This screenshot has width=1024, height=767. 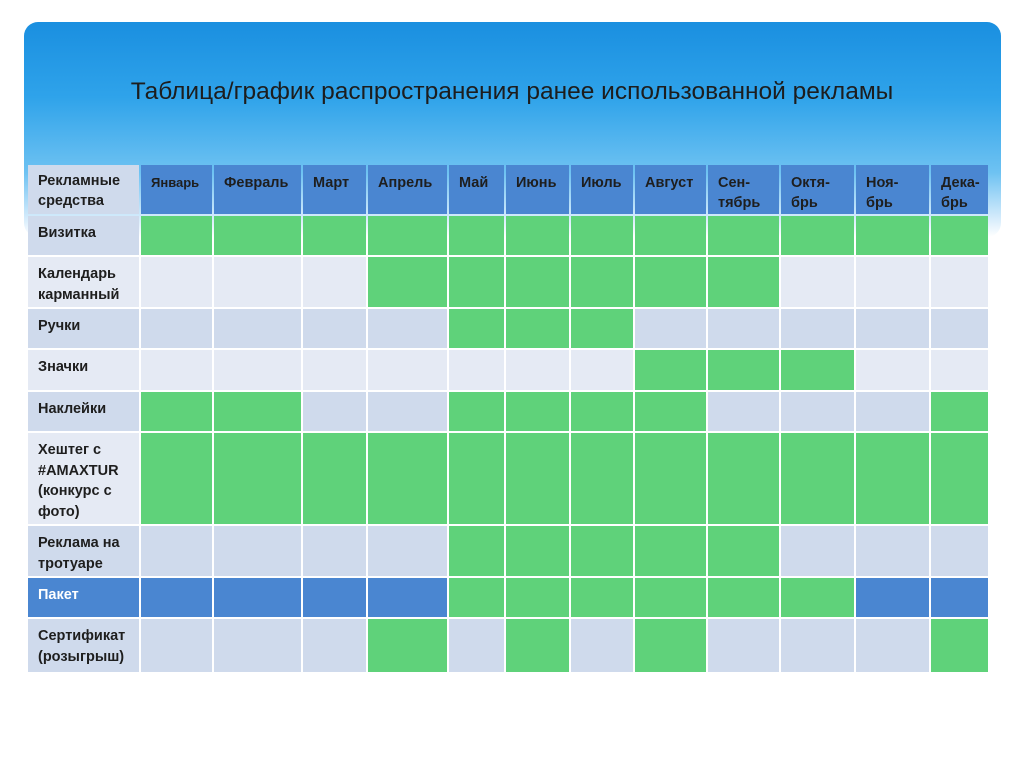 What do you see at coordinates (670, 189) in the screenshot?
I see `month-header: Август` at bounding box center [670, 189].